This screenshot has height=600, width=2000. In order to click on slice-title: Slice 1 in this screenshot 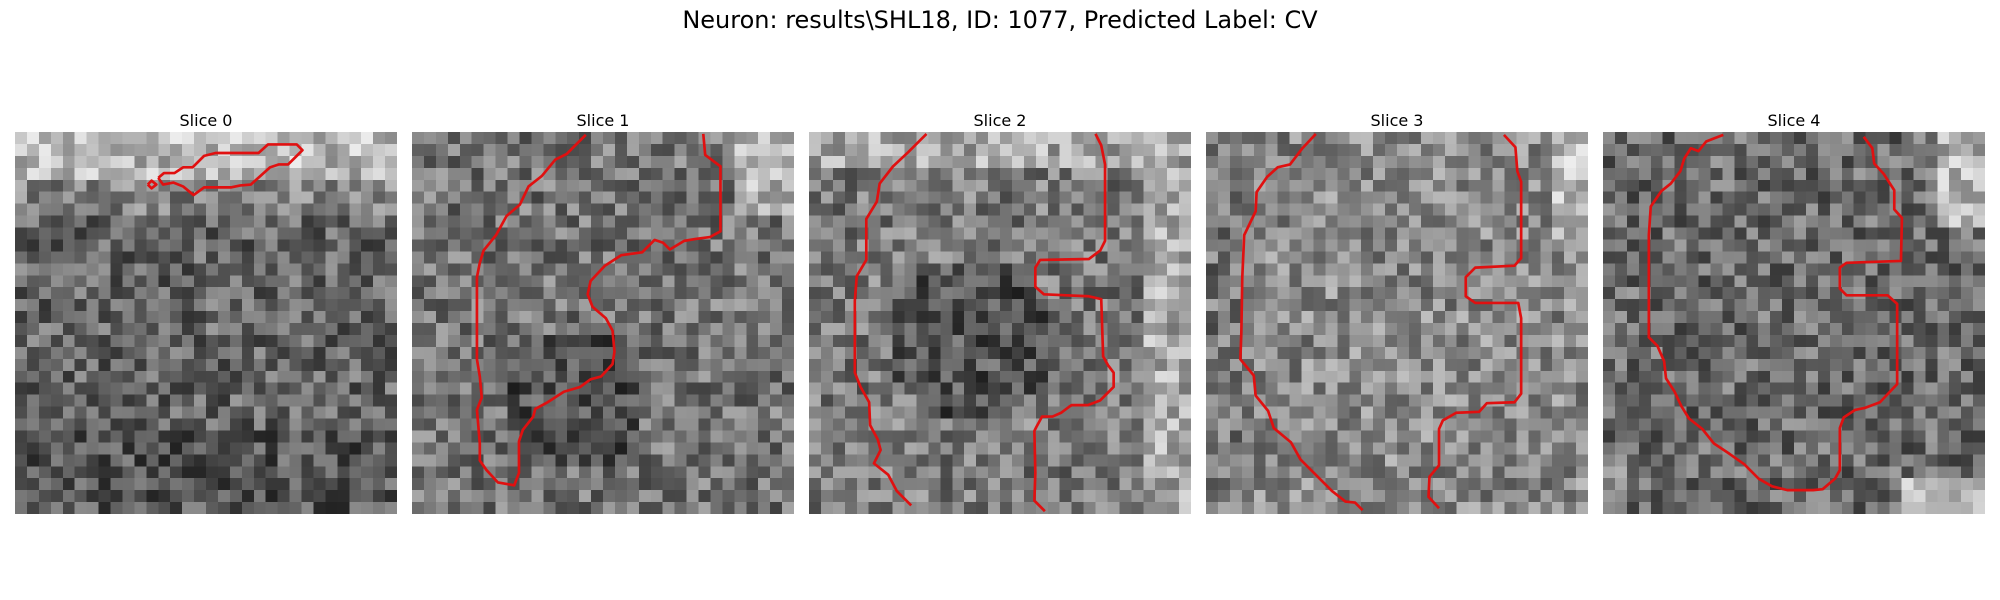, I will do `click(603, 120)`.